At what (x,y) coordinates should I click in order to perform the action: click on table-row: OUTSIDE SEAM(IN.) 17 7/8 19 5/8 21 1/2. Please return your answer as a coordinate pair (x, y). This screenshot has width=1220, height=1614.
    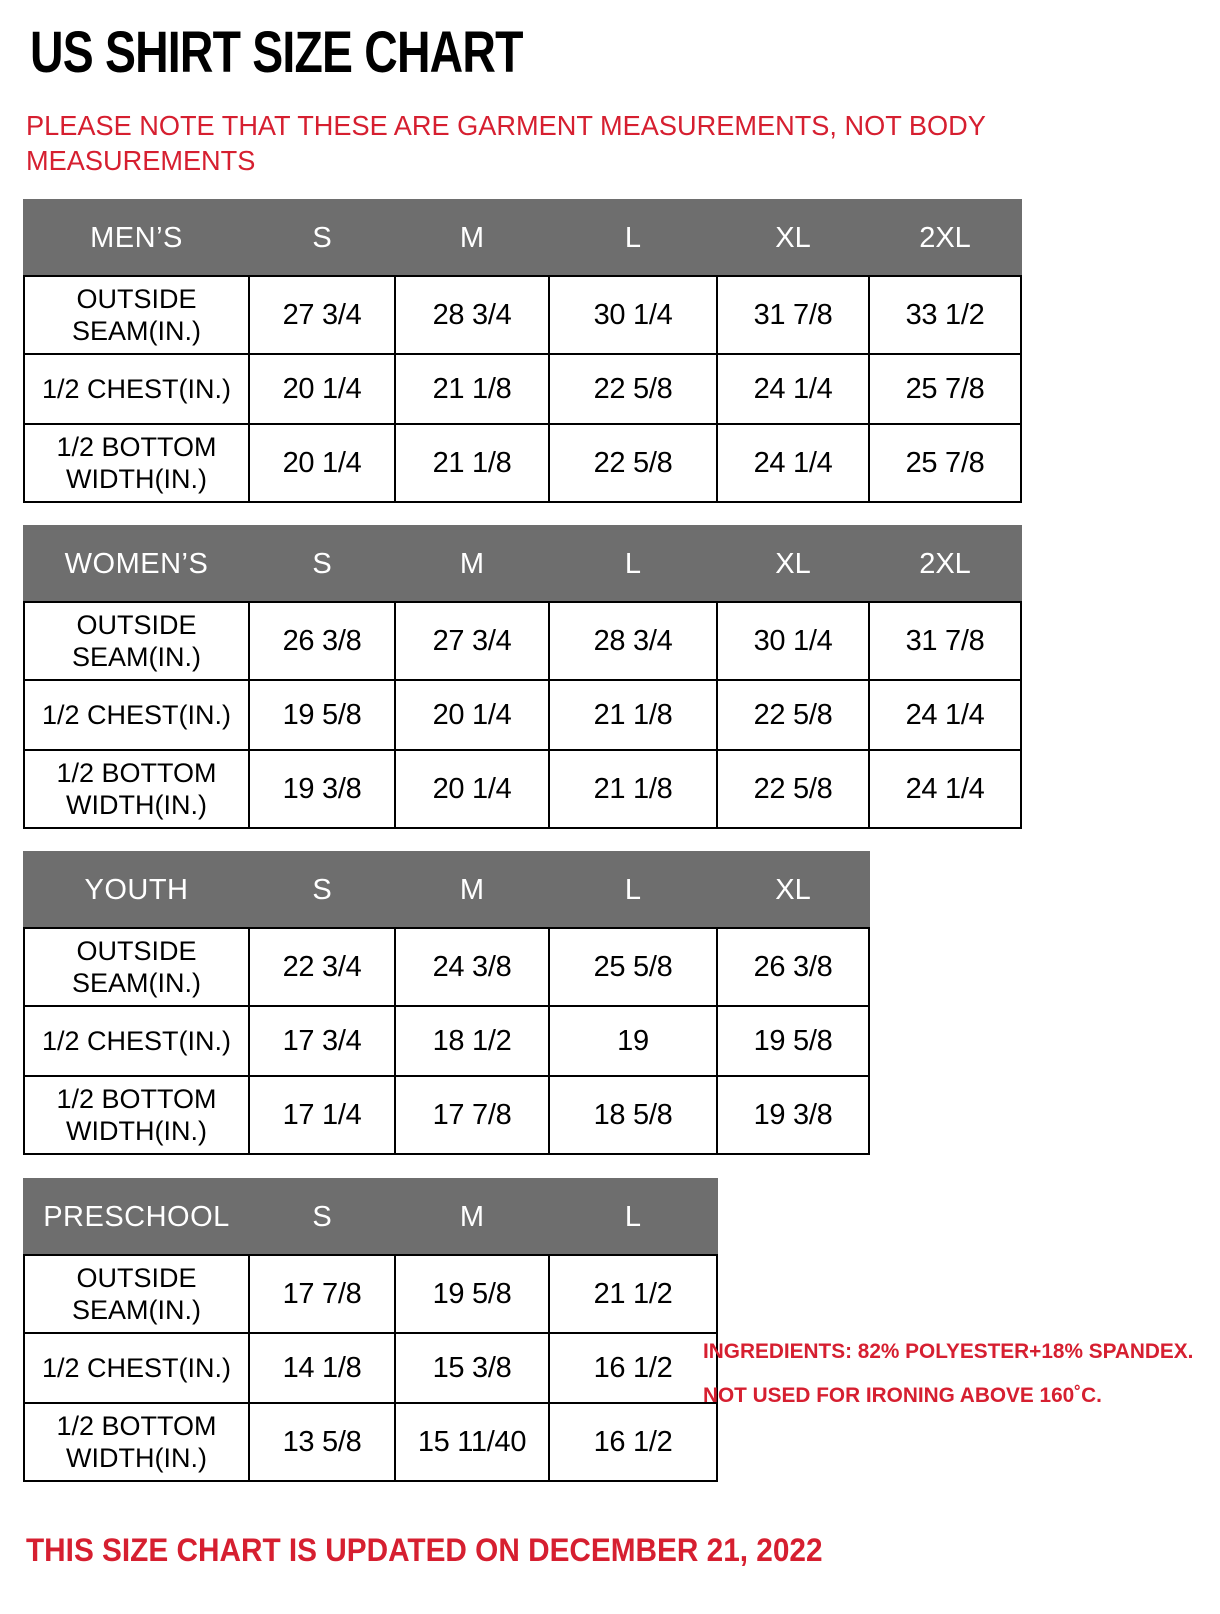
    Looking at the image, I should click on (370, 1294).